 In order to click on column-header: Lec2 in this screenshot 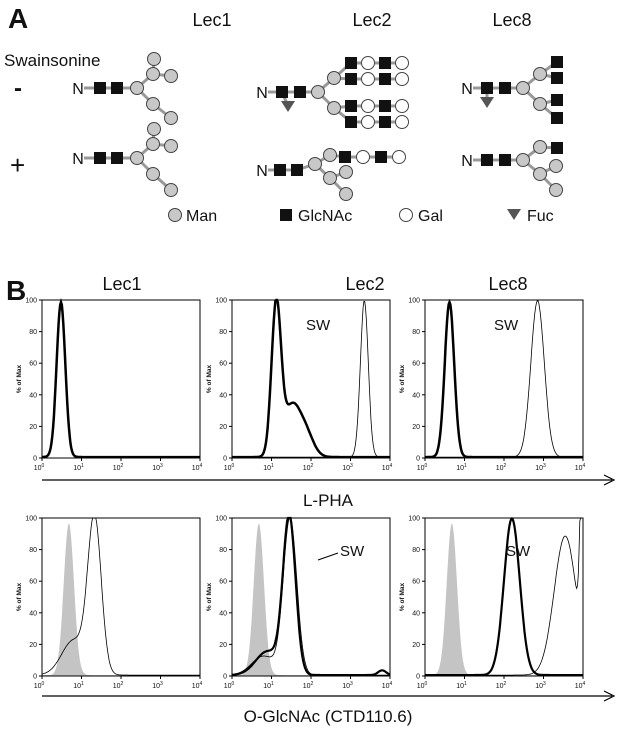, I will do `click(364, 284)`.